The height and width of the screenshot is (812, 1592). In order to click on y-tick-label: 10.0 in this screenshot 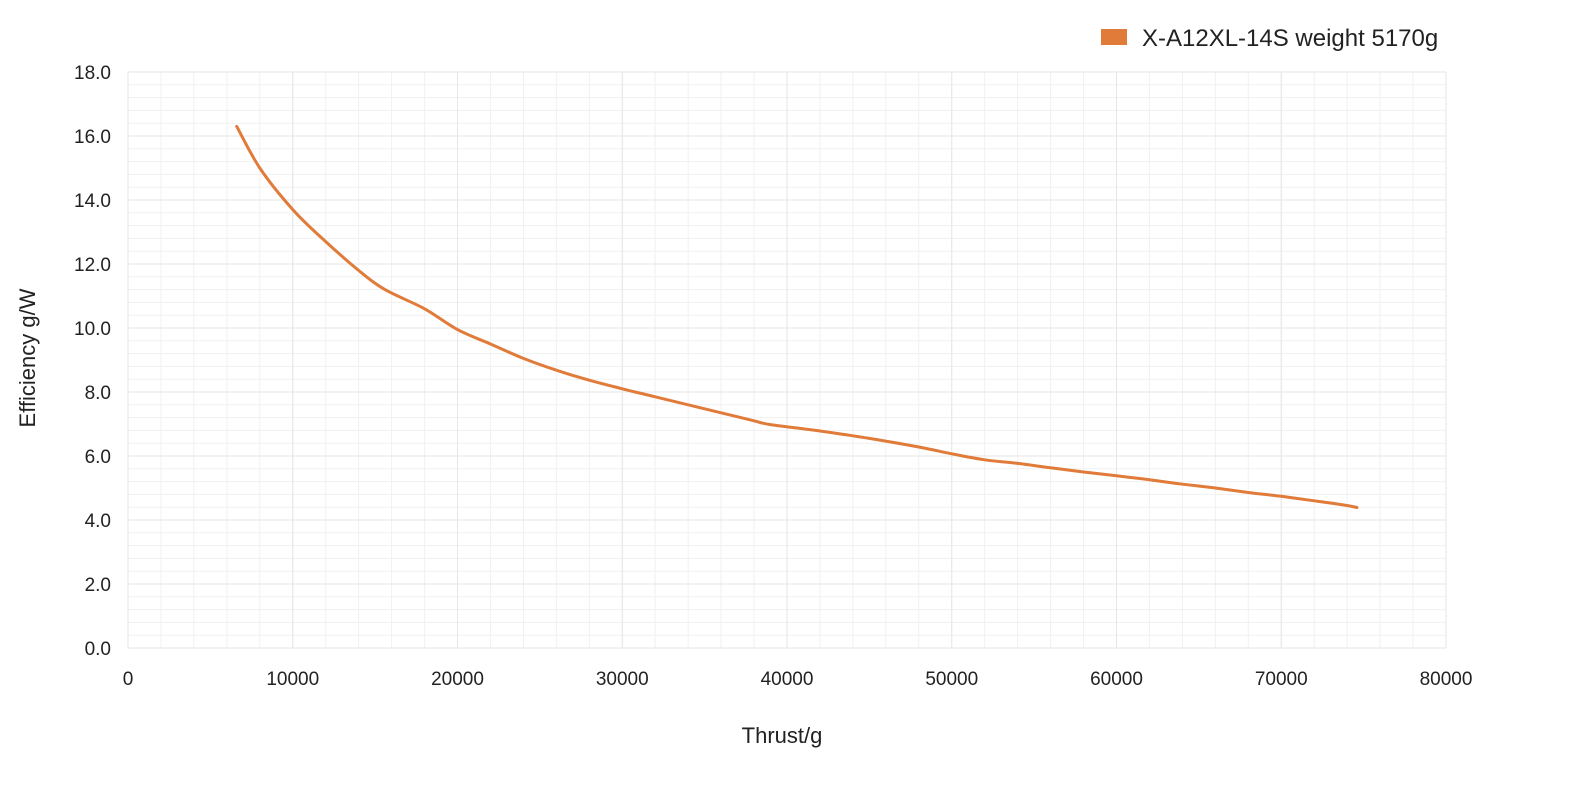, I will do `click(92, 329)`.